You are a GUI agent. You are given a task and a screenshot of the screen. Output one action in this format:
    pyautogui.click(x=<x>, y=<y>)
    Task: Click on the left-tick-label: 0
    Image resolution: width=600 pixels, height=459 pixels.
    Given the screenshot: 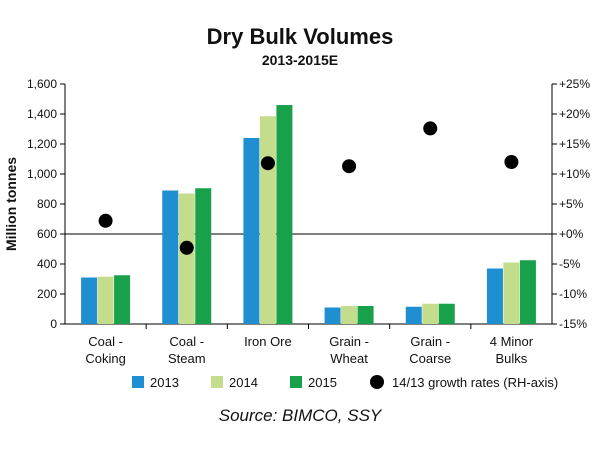 What is the action you would take?
    pyautogui.click(x=53, y=324)
    